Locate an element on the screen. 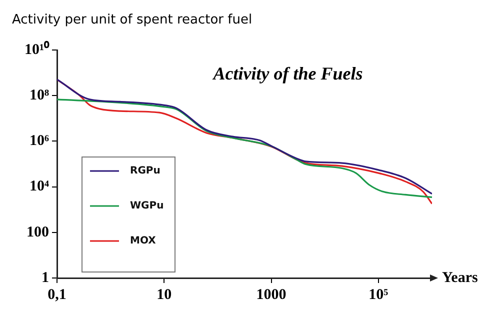  x-tick-label: 10⁵ is located at coordinates (378, 294).